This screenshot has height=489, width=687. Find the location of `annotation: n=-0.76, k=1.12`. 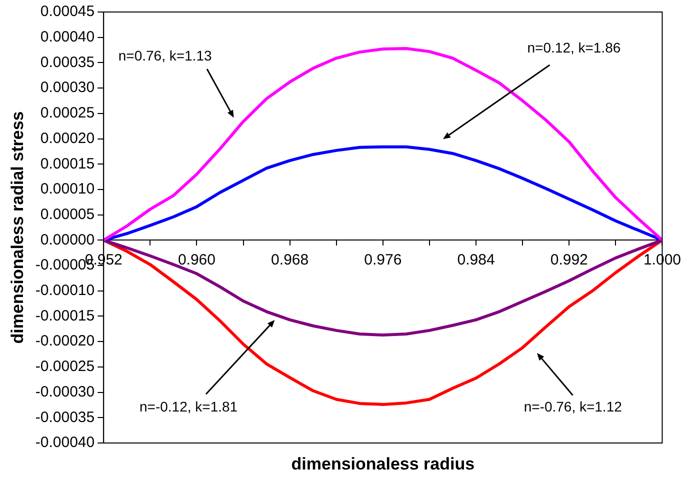

annotation: n=-0.76, k=1.12 is located at coordinates (573, 406).